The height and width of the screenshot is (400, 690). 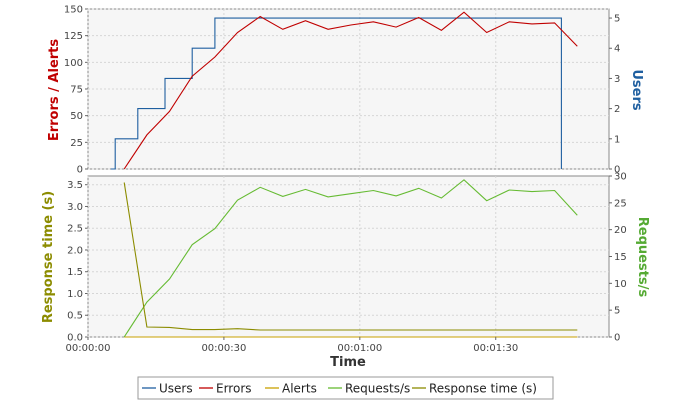 What do you see at coordinates (80, 170) in the screenshot?
I see `top-left-tick-label: 0` at bounding box center [80, 170].